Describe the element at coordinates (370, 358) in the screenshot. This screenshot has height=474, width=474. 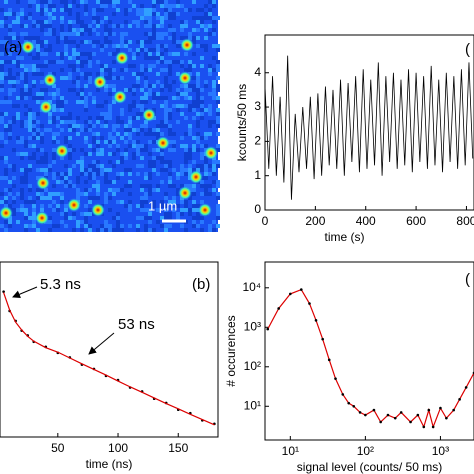
I see `plot-area` at that location.